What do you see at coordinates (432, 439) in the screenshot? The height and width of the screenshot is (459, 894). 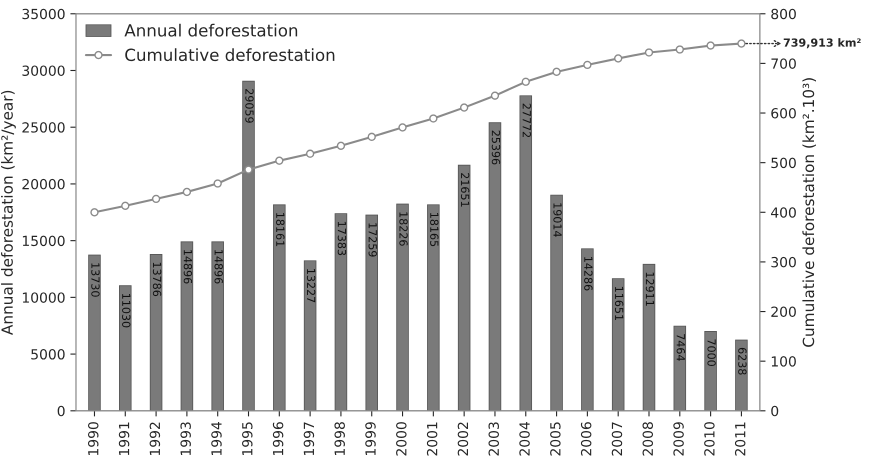 I see `x-tick-label: 2001` at bounding box center [432, 439].